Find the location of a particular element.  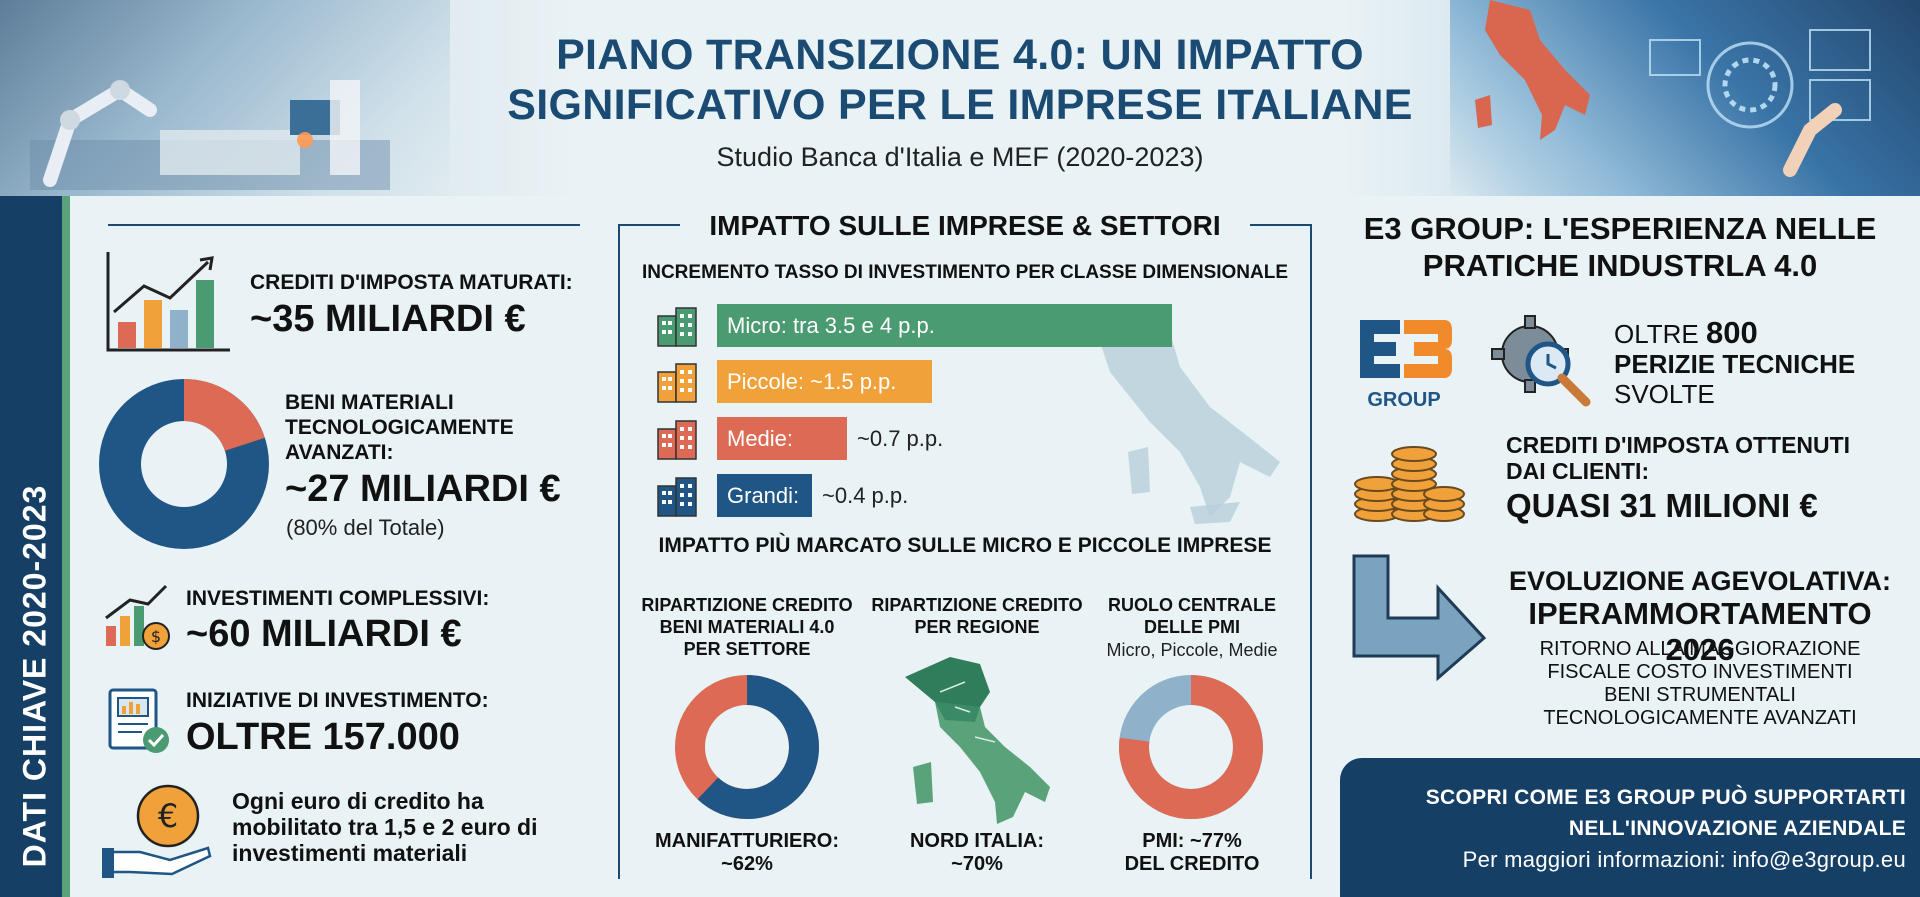

bar-3: Grandi: is located at coordinates (764, 495).